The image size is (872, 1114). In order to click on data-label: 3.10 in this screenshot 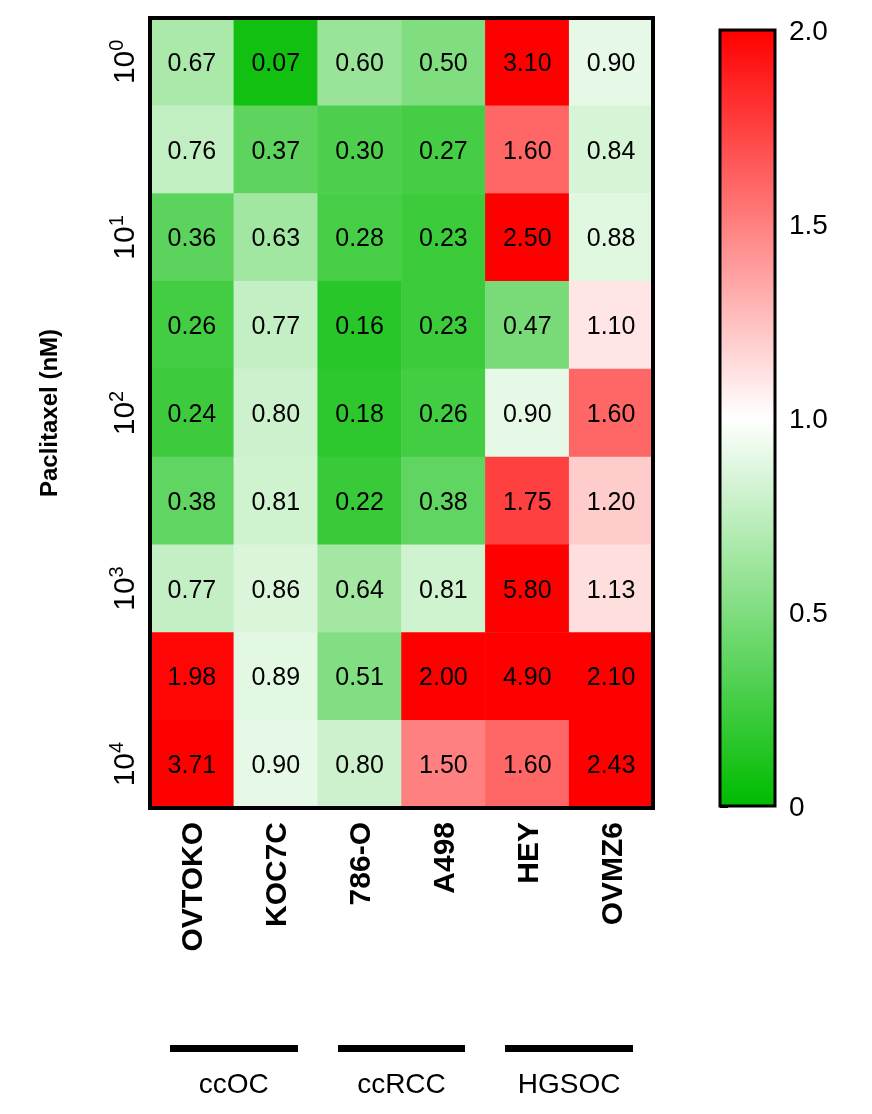, I will do `click(527, 61)`.